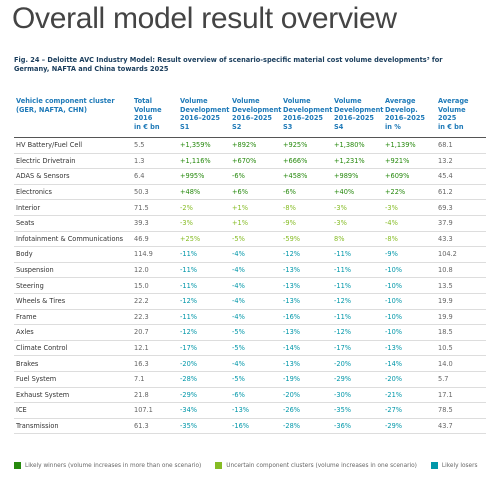 This screenshot has height=480, width=500. What do you see at coordinates (155, 270) in the screenshot?
I see `value-cell: 12.0` at bounding box center [155, 270].